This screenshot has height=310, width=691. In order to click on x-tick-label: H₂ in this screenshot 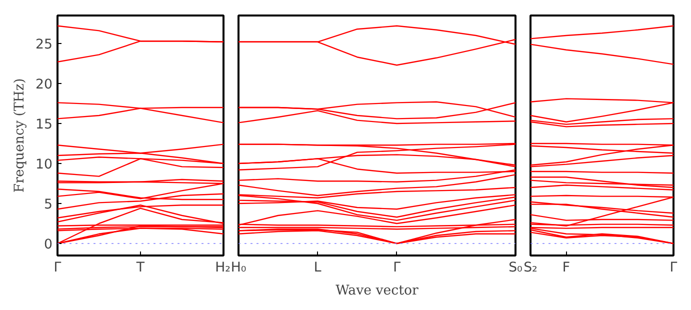, I will do `click(223, 268)`.